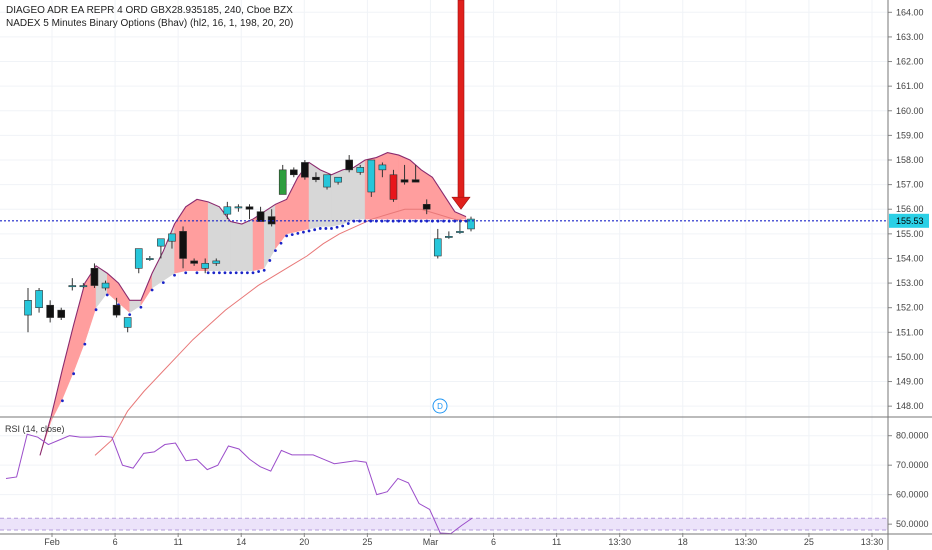 The height and width of the screenshot is (550, 932). What do you see at coordinates (241, 542) in the screenshot?
I see `time-tick-label: 14` at bounding box center [241, 542].